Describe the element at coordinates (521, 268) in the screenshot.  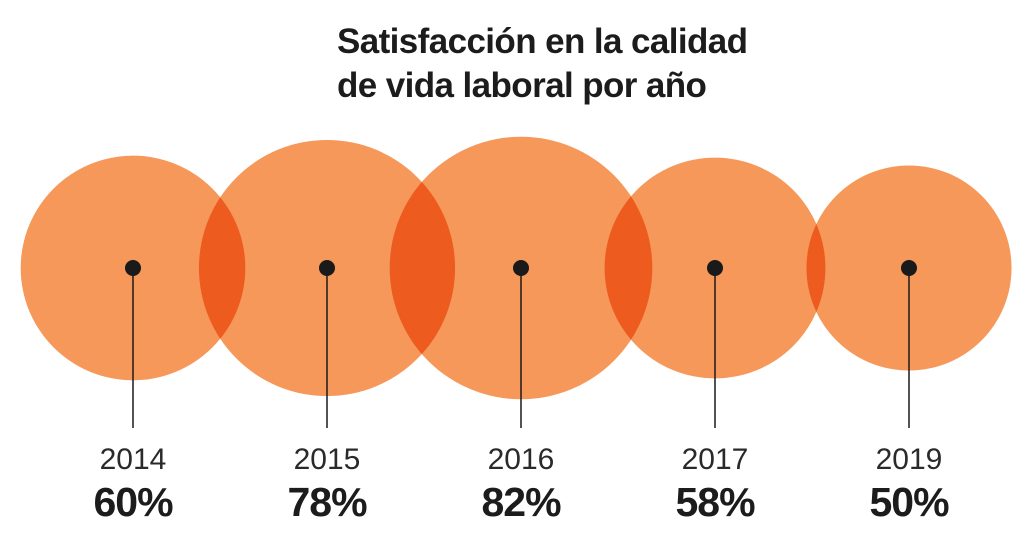
I see `center-dot-2016` at that location.